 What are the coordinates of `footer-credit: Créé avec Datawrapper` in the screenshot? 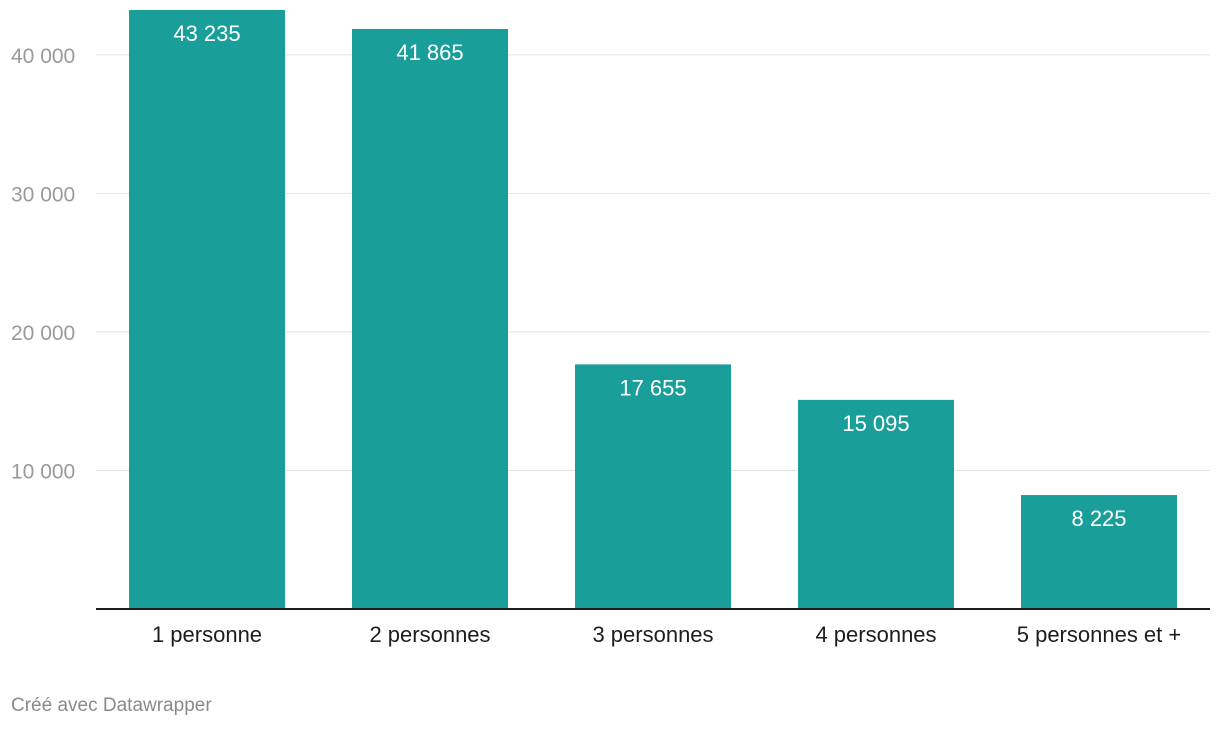 It's located at (111, 705).